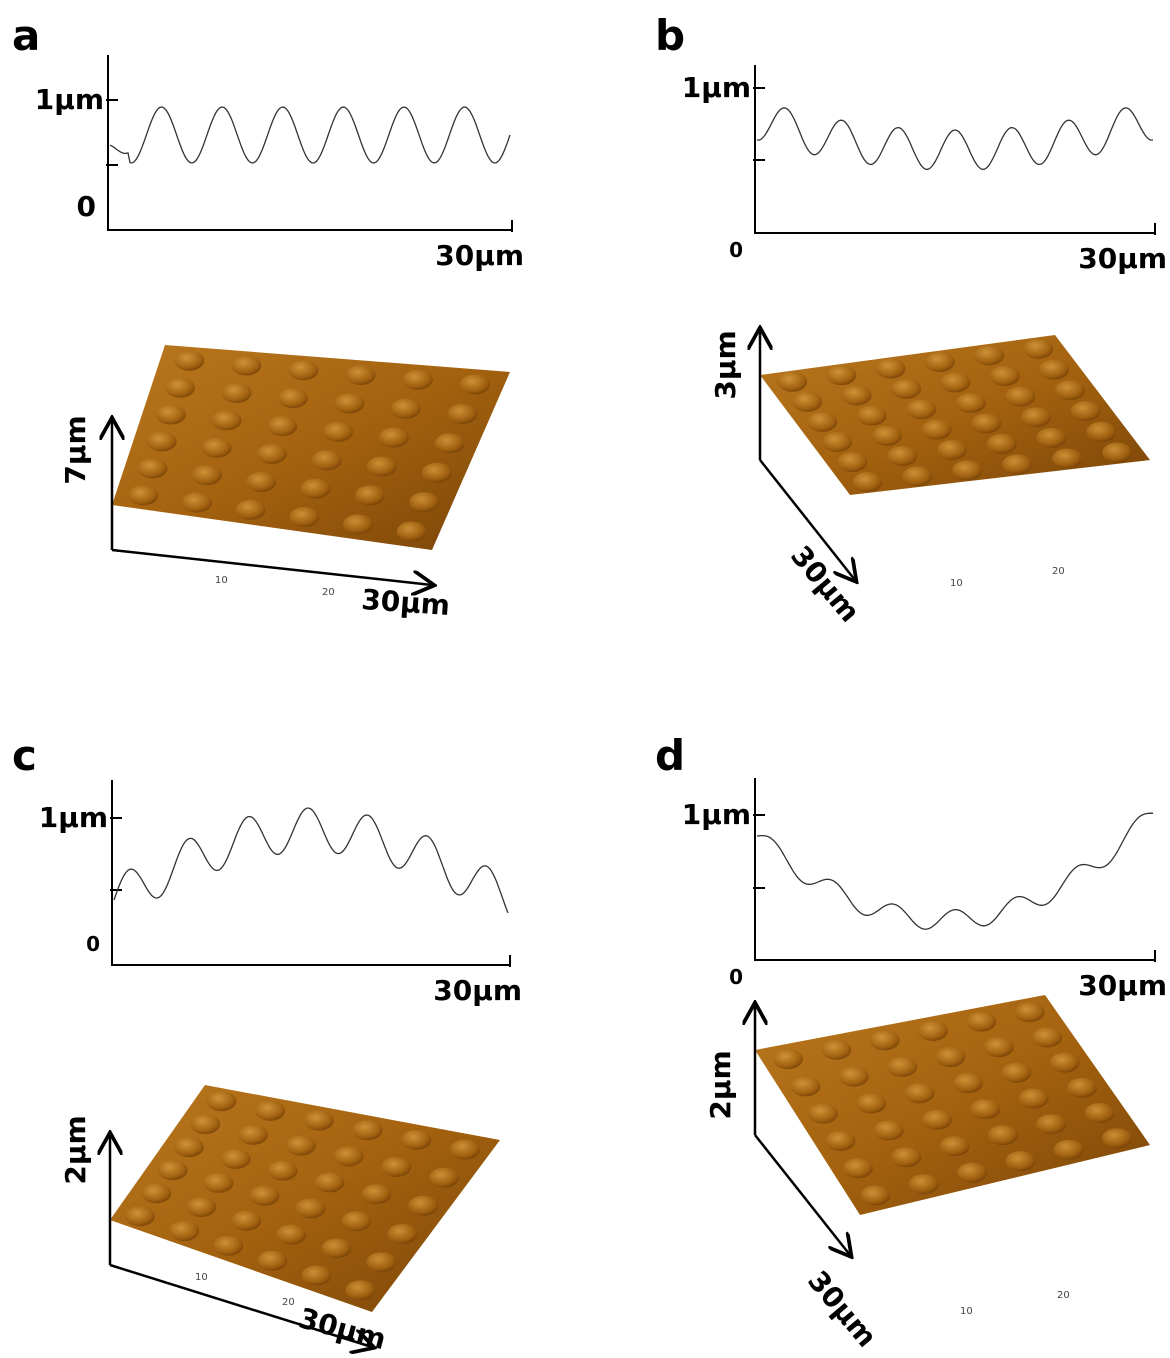  Describe the element at coordinates (670, 755) in the screenshot. I see `panel-label: d` at that location.